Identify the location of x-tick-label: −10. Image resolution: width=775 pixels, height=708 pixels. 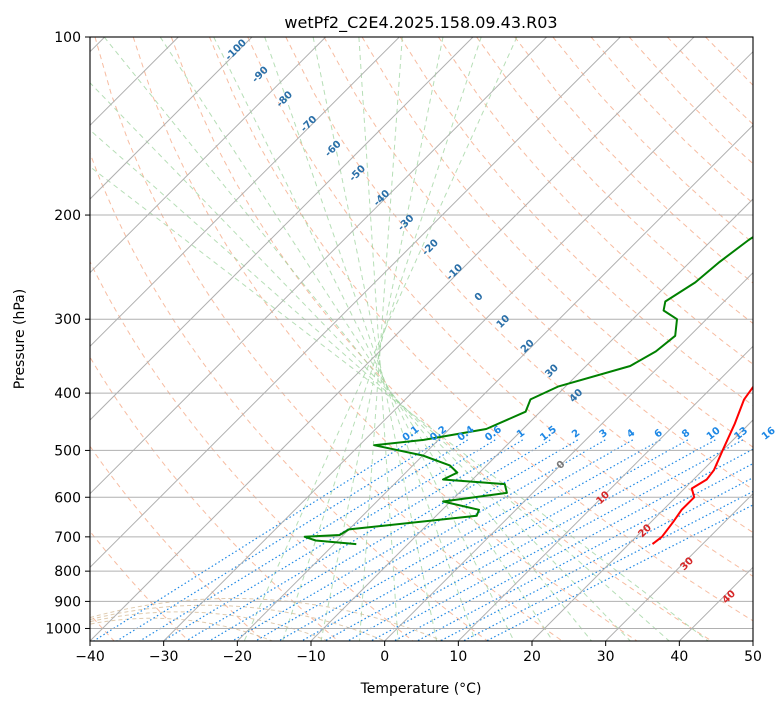
(311, 657).